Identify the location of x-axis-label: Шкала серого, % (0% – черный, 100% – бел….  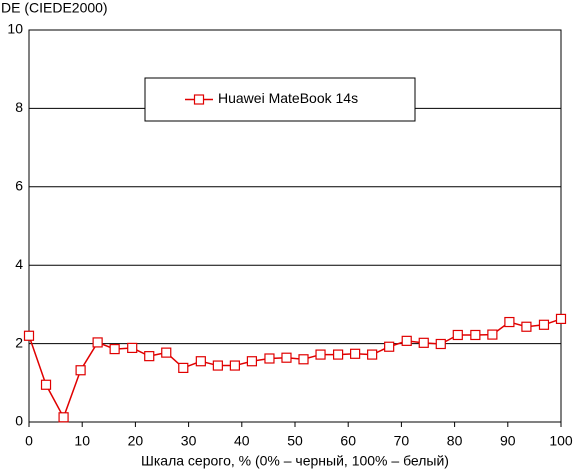
(295, 461).